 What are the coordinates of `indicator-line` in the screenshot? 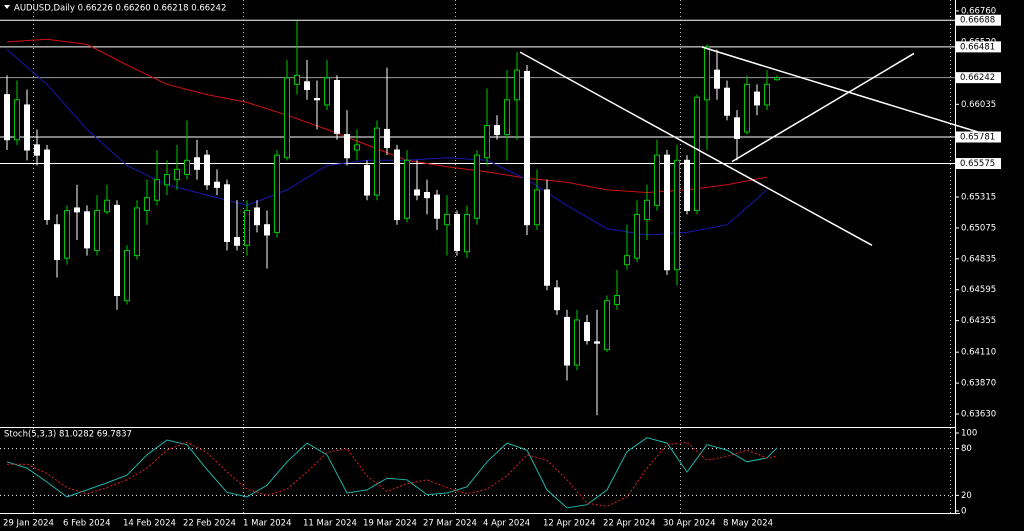 It's located at (392, 474).